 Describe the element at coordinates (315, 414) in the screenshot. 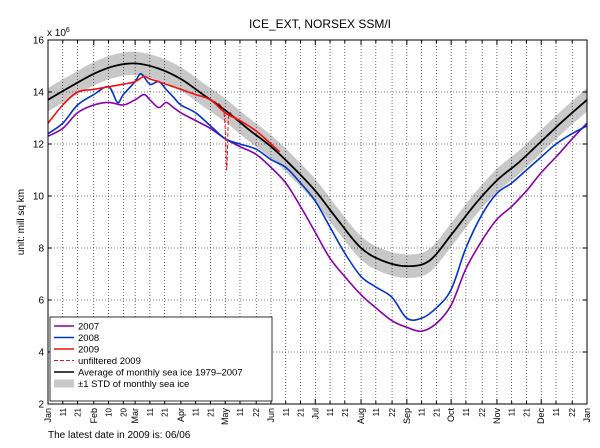

I see `x-tick-label: Jul` at that location.